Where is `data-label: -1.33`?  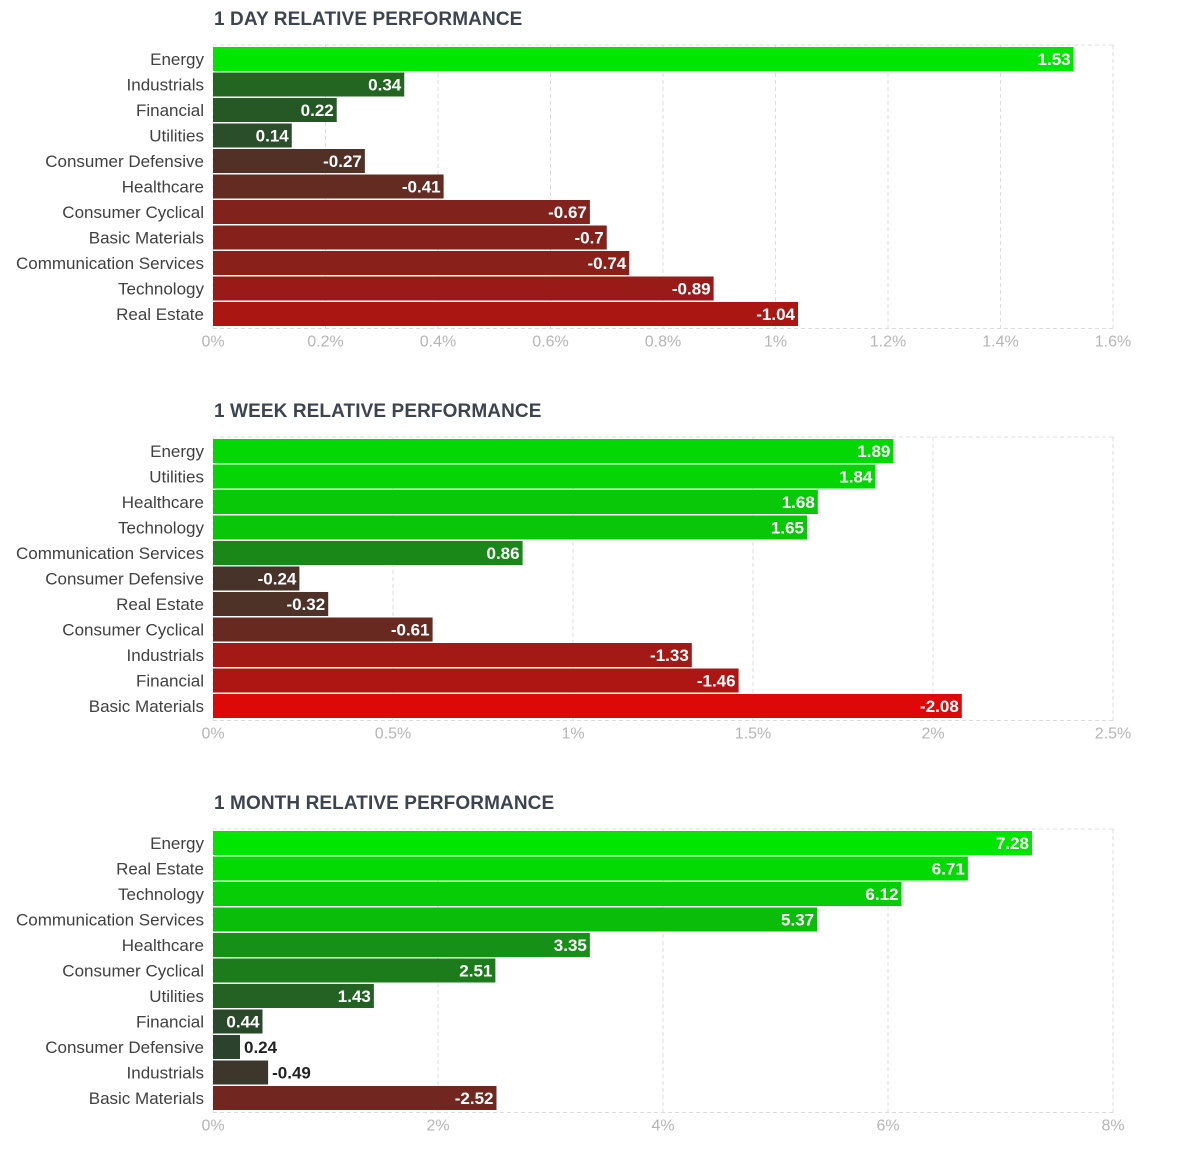 data-label: -1.33 is located at coordinates (669, 655).